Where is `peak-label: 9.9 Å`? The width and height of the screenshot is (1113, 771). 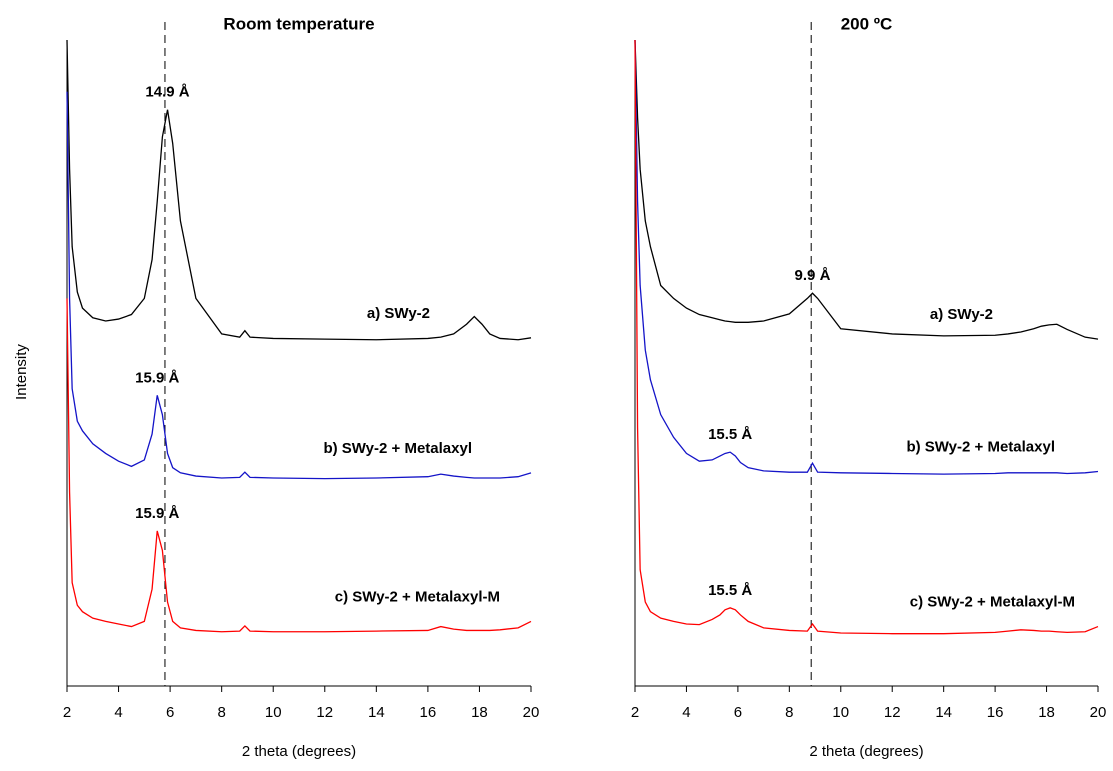
peak-label: 9.9 Å is located at coordinates (813, 275).